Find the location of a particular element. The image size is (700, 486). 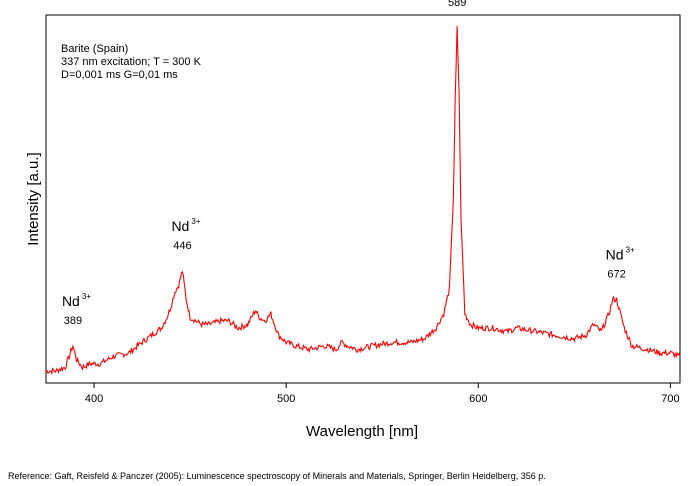

x-tick-label: 700 is located at coordinates (670, 399).